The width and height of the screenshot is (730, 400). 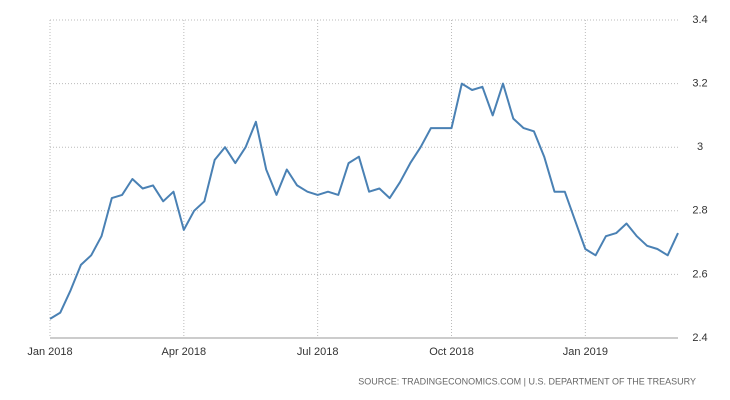 I want to click on y-tick-label: 3.2, so click(x=699, y=84).